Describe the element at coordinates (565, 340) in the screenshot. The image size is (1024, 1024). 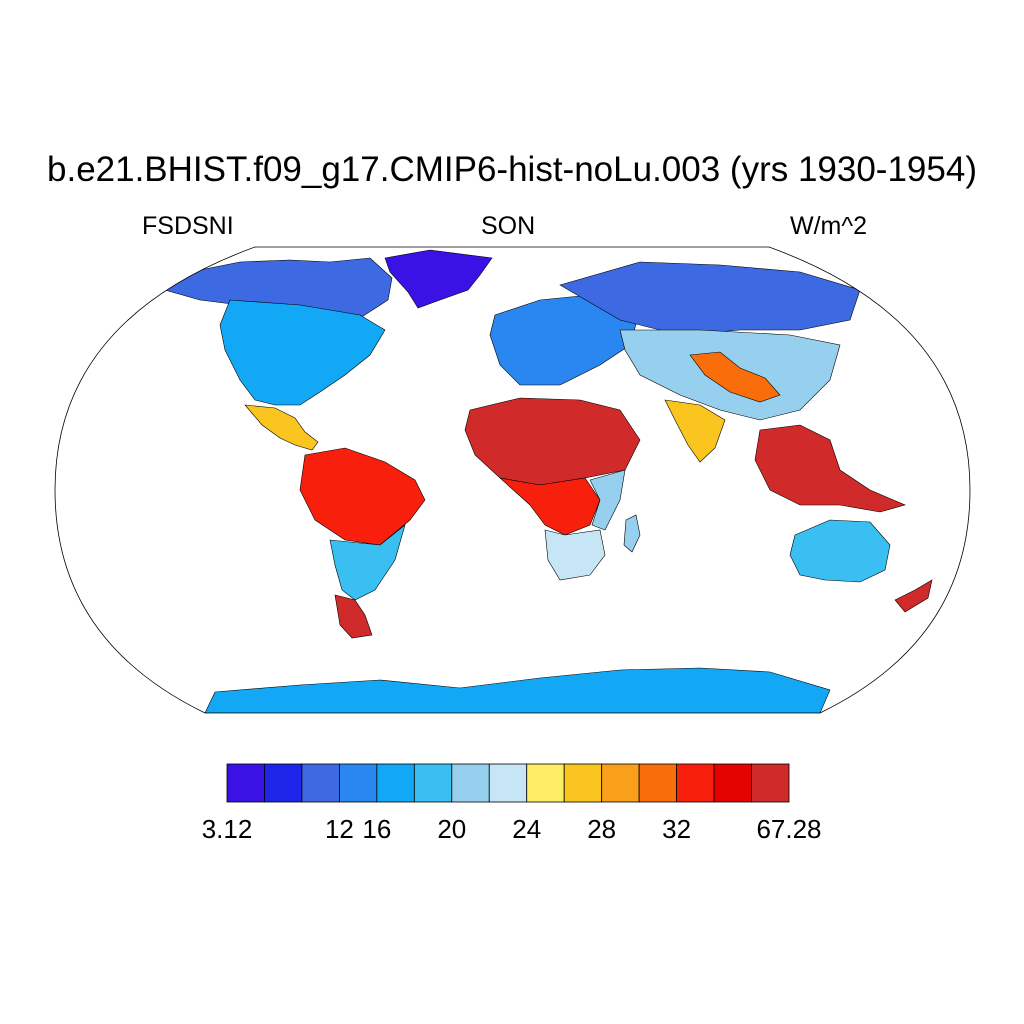
I see `region-europe` at that location.